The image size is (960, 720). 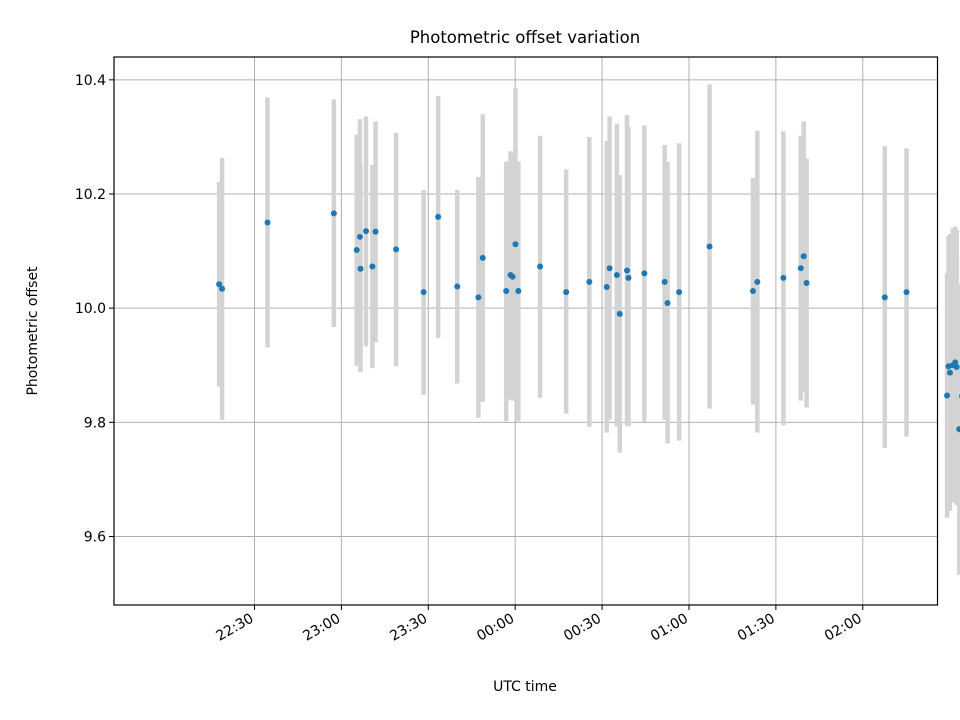 What do you see at coordinates (90, 195) in the screenshot?
I see `y-tick-label: 10.2` at bounding box center [90, 195].